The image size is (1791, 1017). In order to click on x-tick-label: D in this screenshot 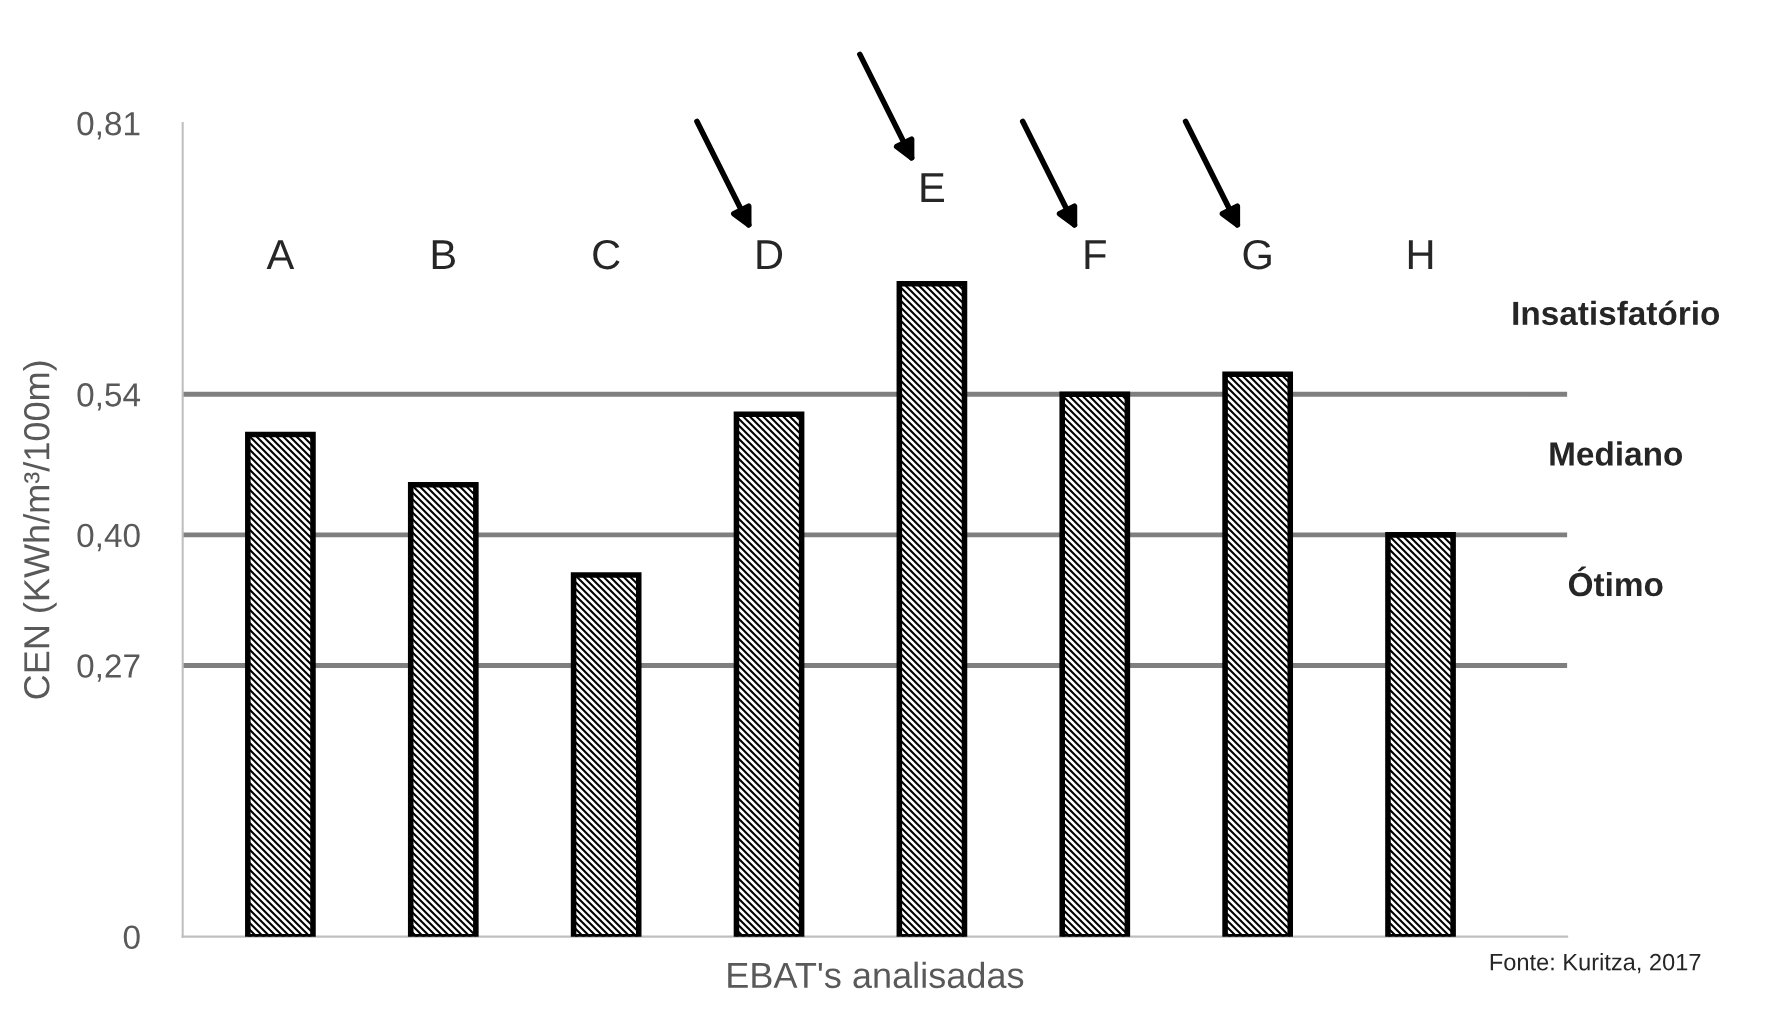, I will do `click(770, 254)`.